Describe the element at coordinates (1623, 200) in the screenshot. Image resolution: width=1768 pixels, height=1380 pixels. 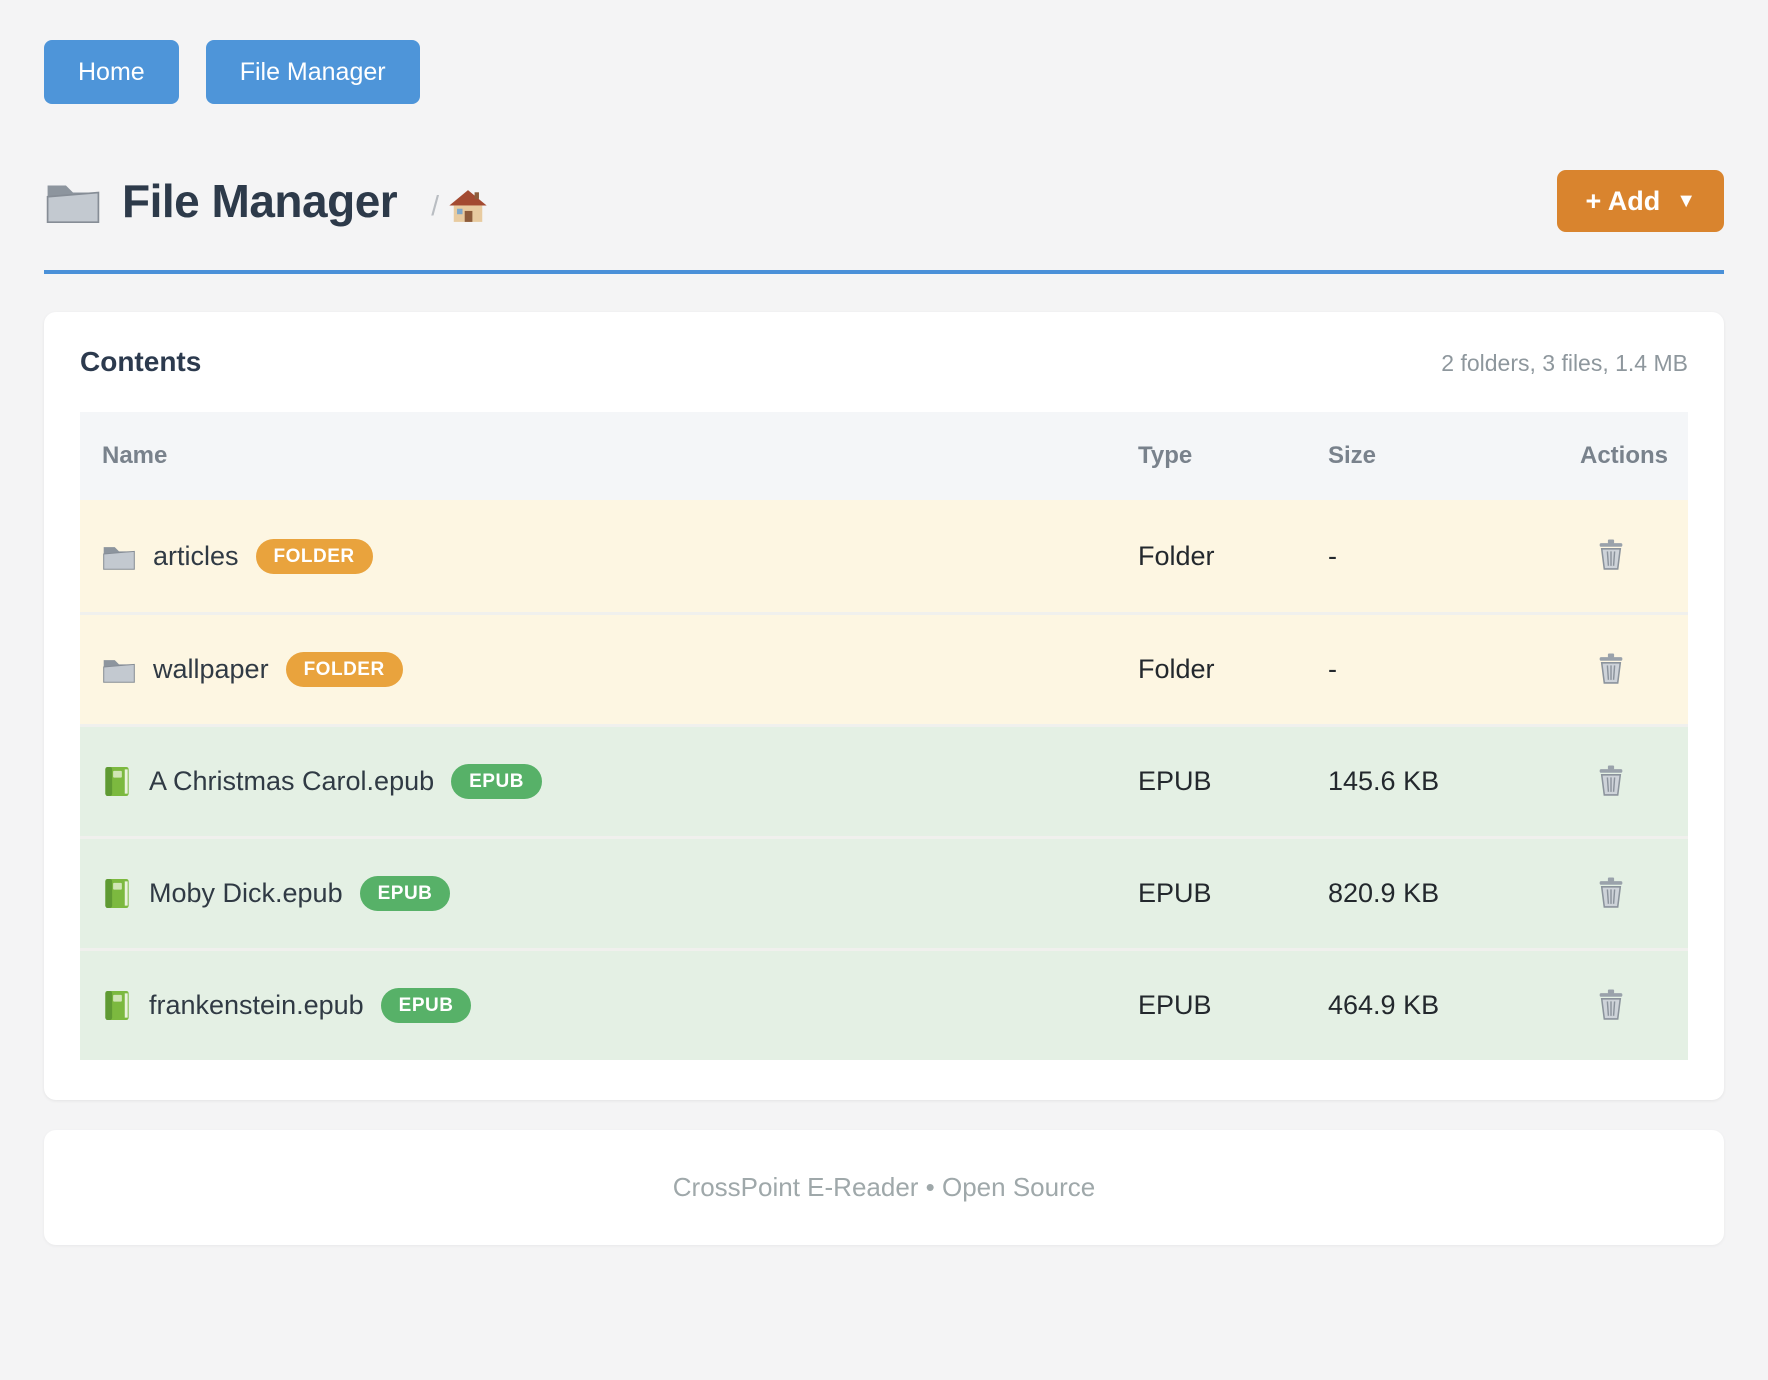
I see `add-button-label: + Add` at that location.